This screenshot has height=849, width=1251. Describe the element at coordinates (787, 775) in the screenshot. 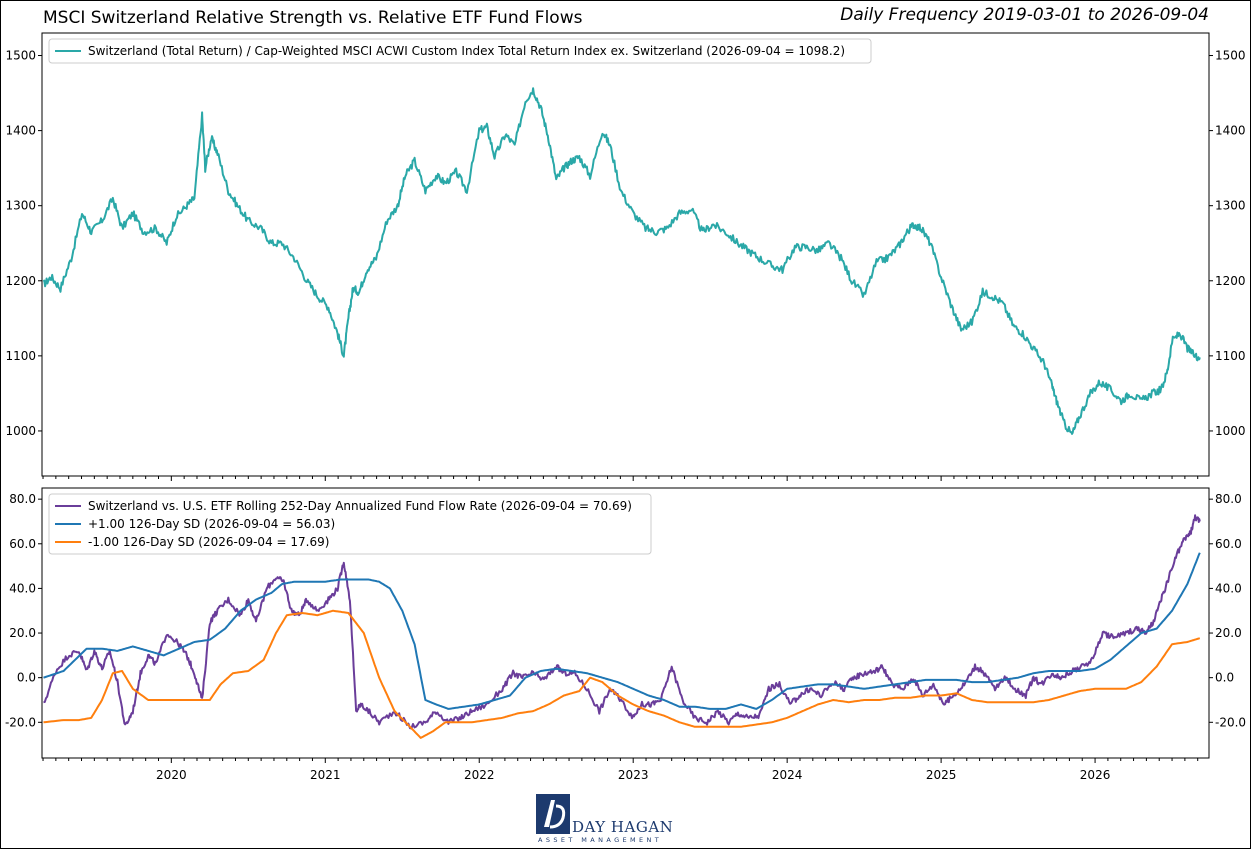

I see `x-tick-label: 2024` at that location.